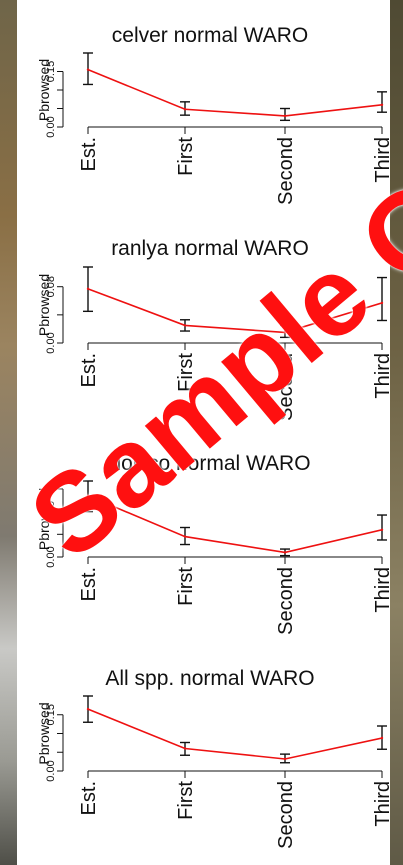 Image resolution: width=403 pixels, height=865 pixels. What do you see at coordinates (209, 678) in the screenshot?
I see `chart-title: All spp. normal WARO` at bounding box center [209, 678].